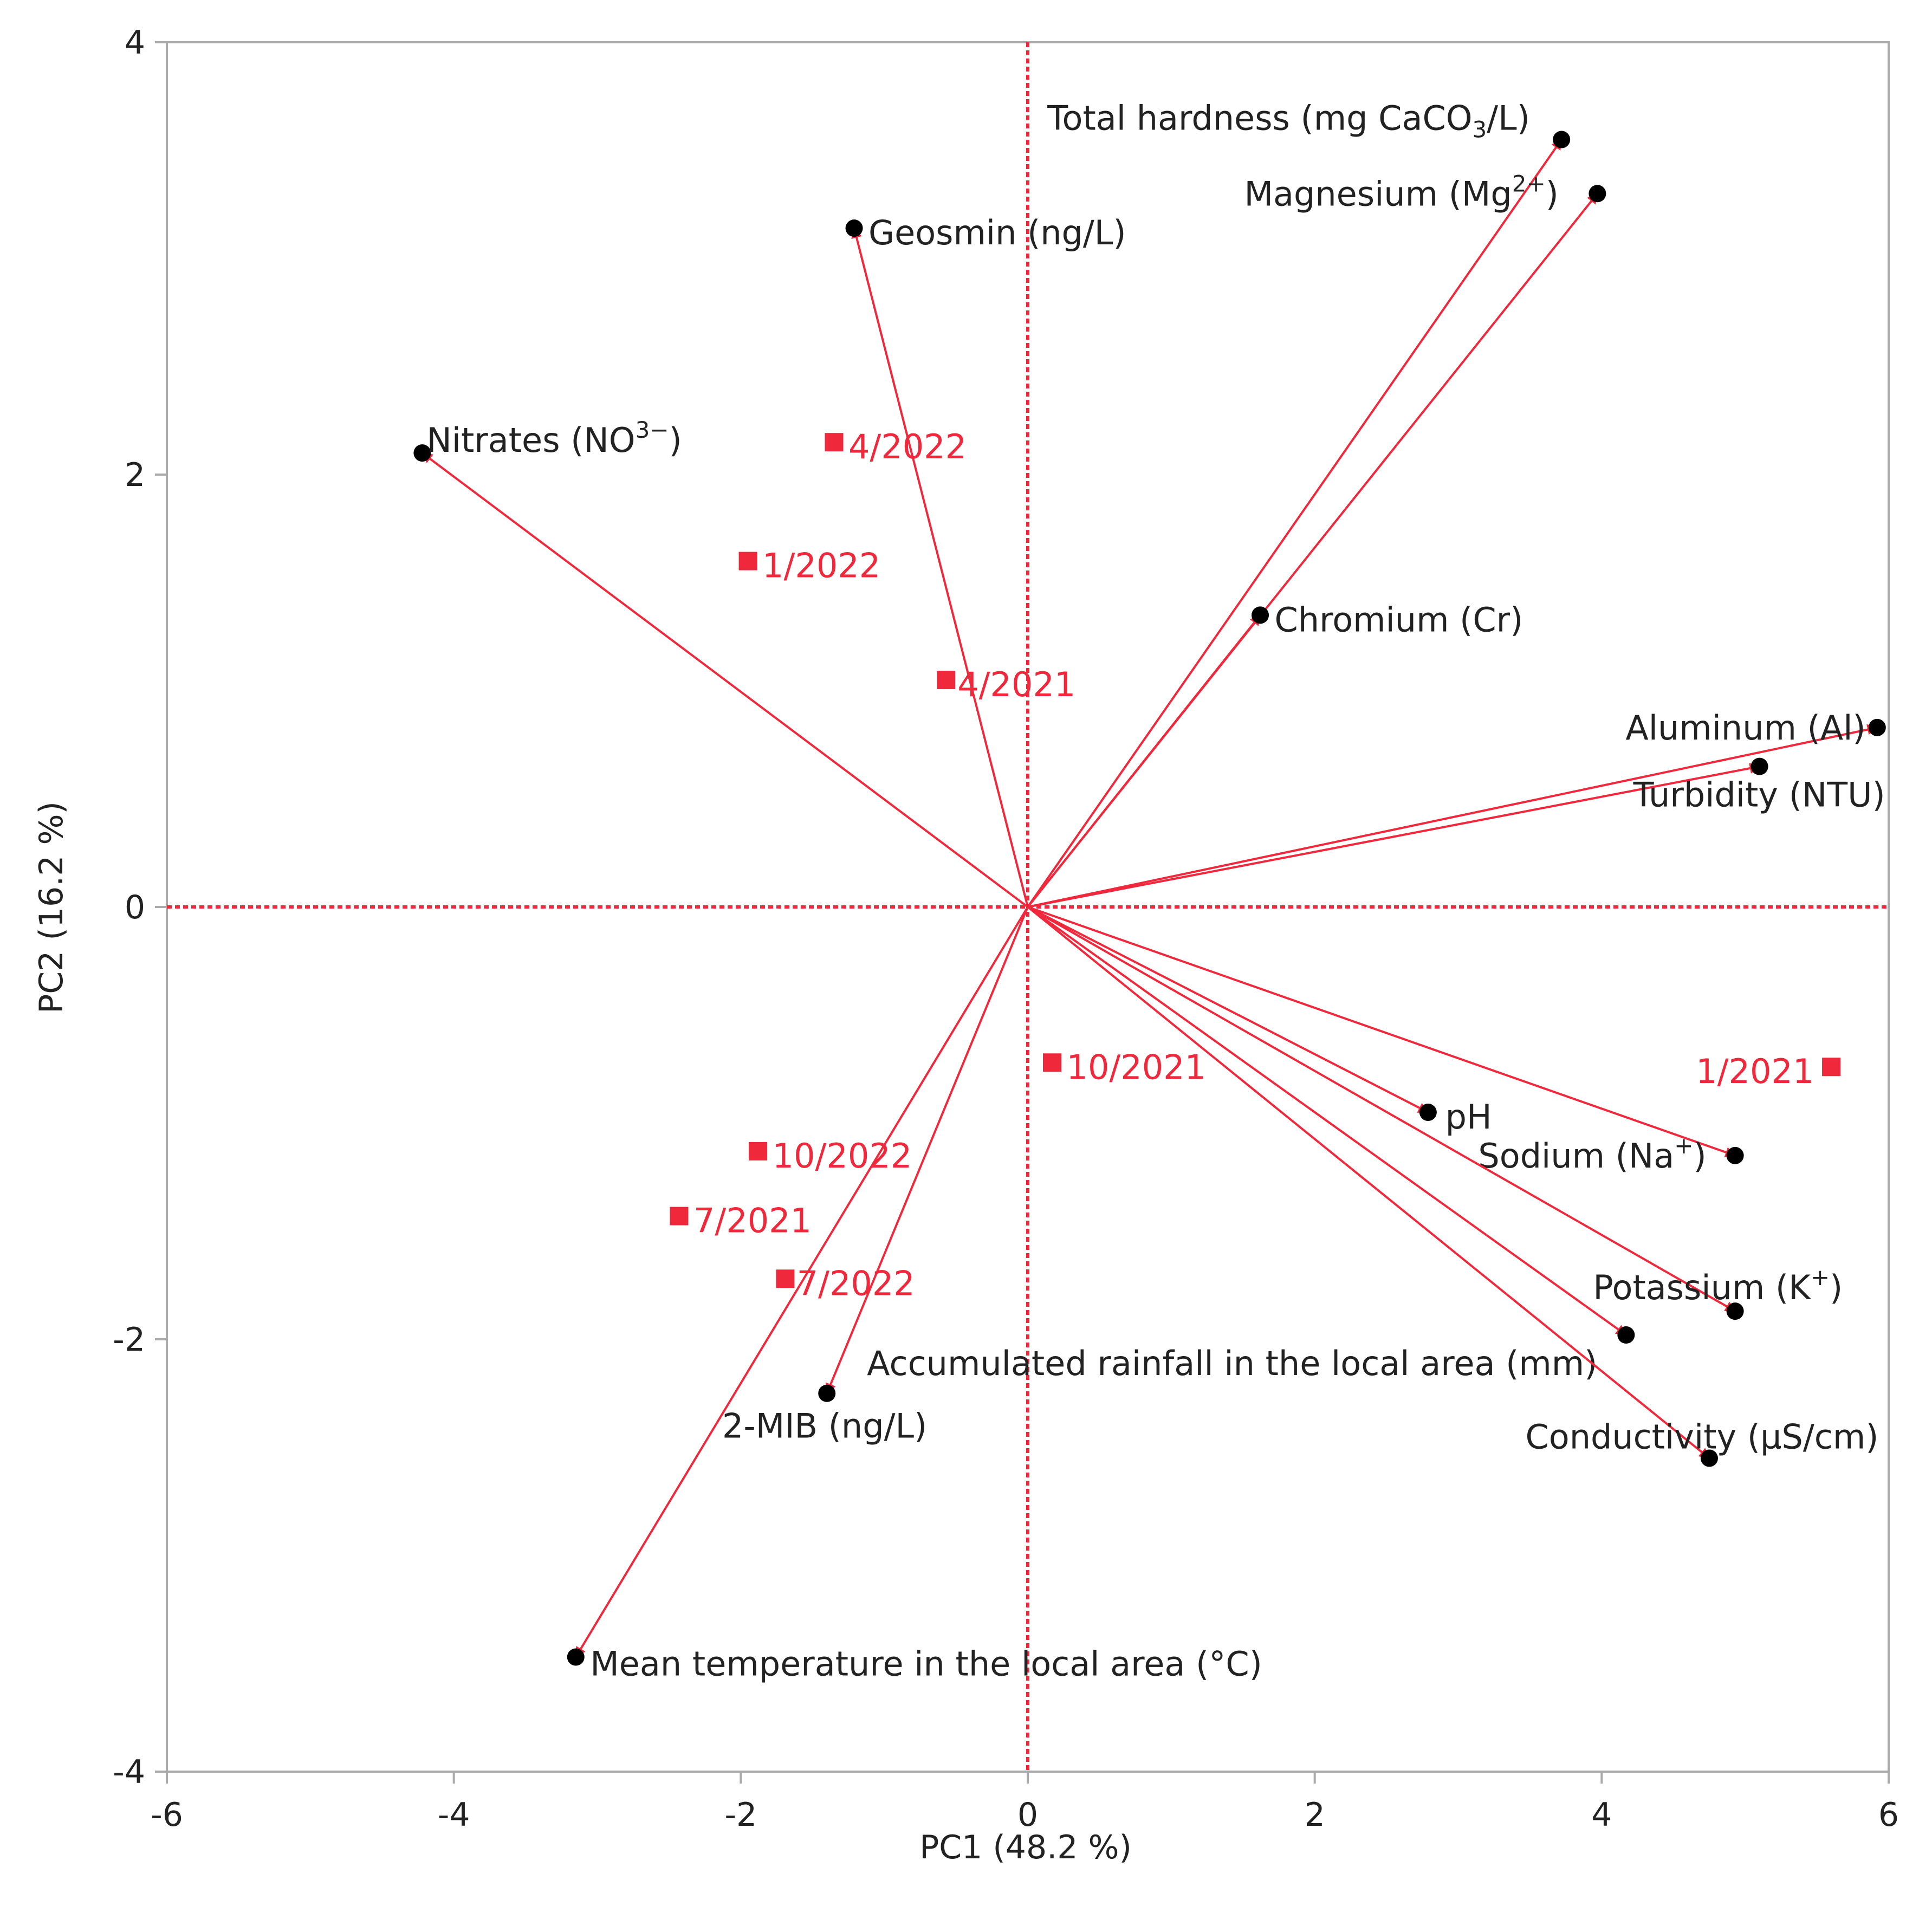 The image size is (1932, 1906). Describe the element at coordinates (1601, 1815) in the screenshot. I see `x-tick-label: 4` at that location.